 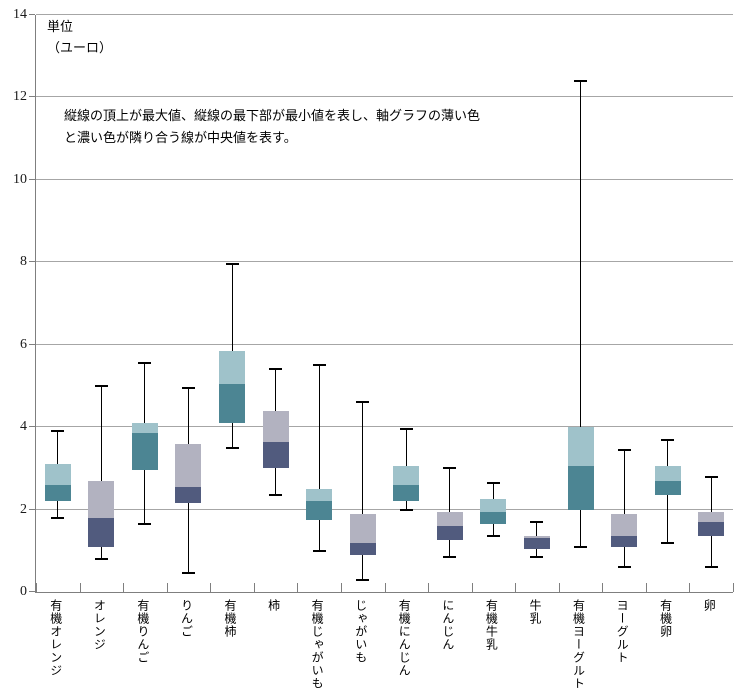 What do you see at coordinates (23, 427) in the screenshot?
I see `y-tick-label-4: 4` at bounding box center [23, 427].